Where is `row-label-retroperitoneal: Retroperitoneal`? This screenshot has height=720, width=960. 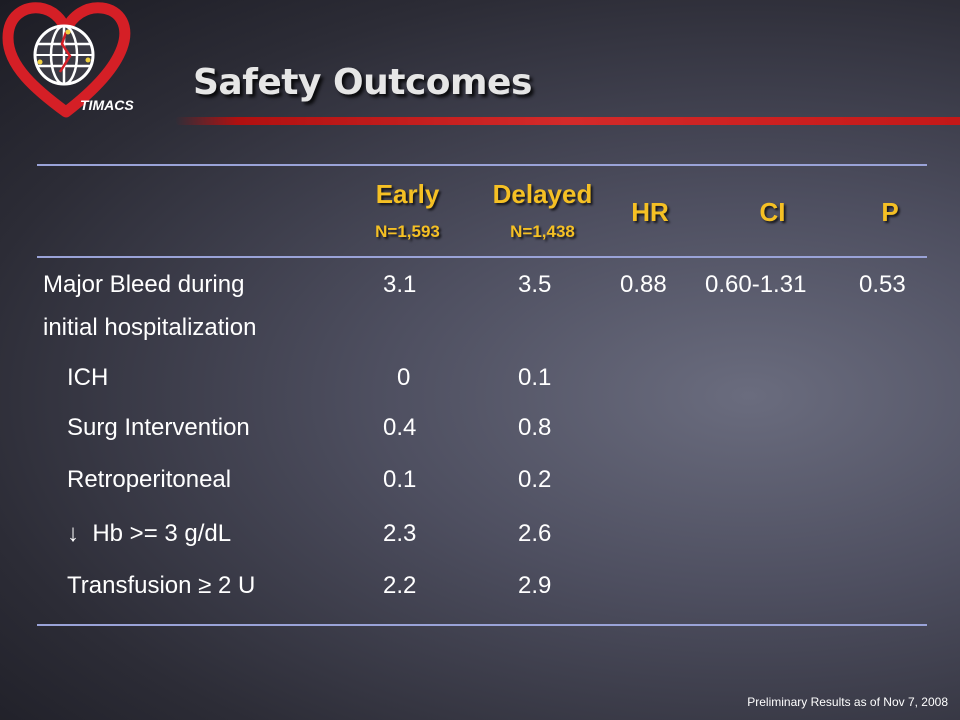
row-label-retroperitoneal: Retroperitoneal is located at coordinates (149, 479).